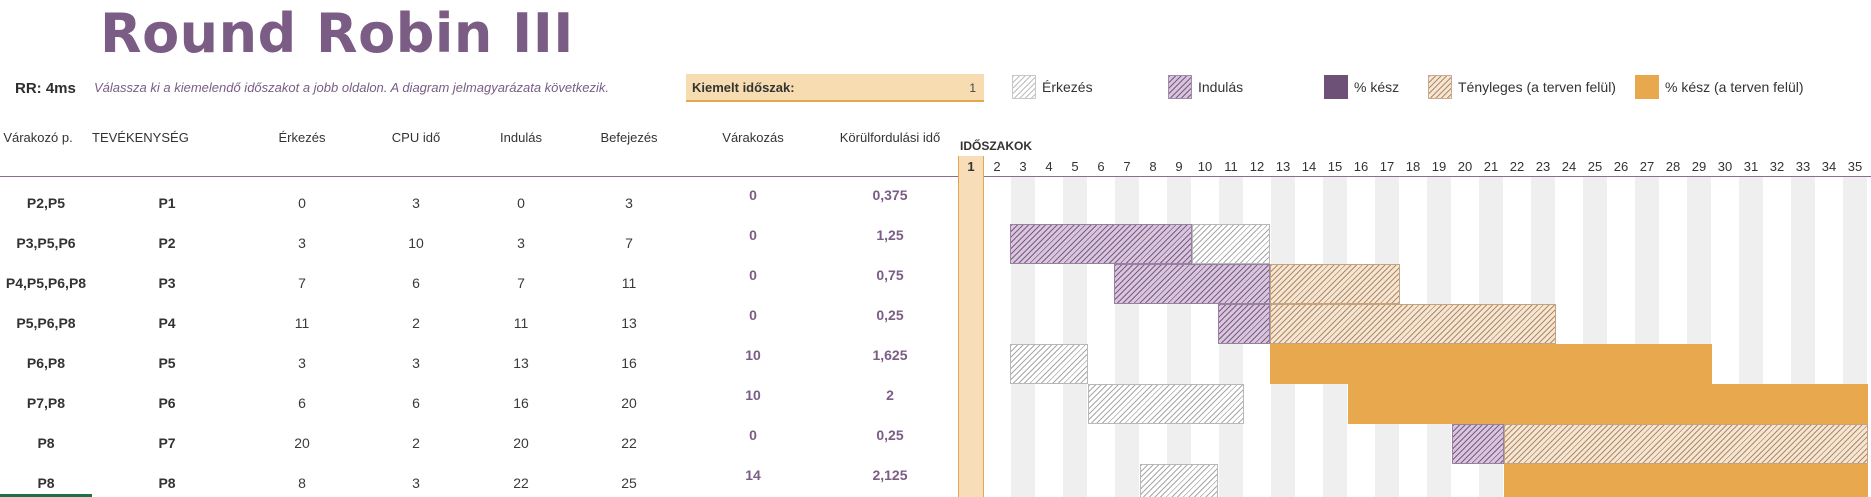 The width and height of the screenshot is (1871, 497). What do you see at coordinates (46, 203) in the screenshot?
I see `cell-waiting-processes: P2,P5` at bounding box center [46, 203].